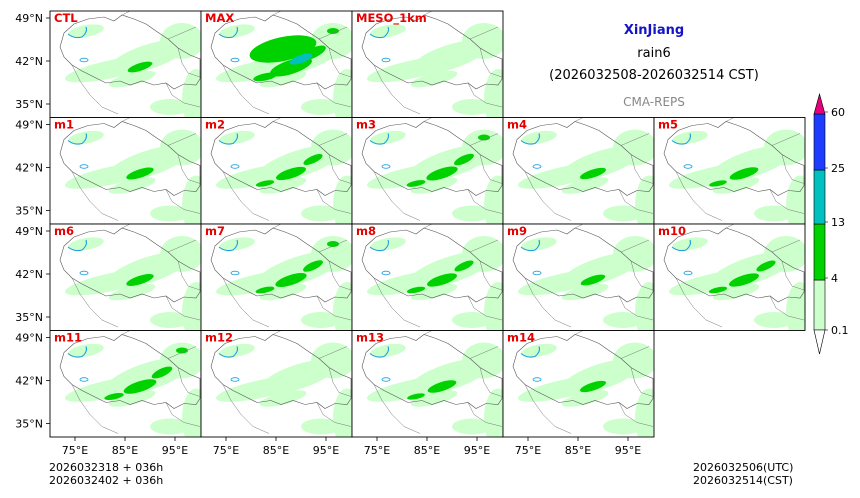 This screenshot has height=498, width=860. I want to click on map-panel: m2, so click(276, 171).